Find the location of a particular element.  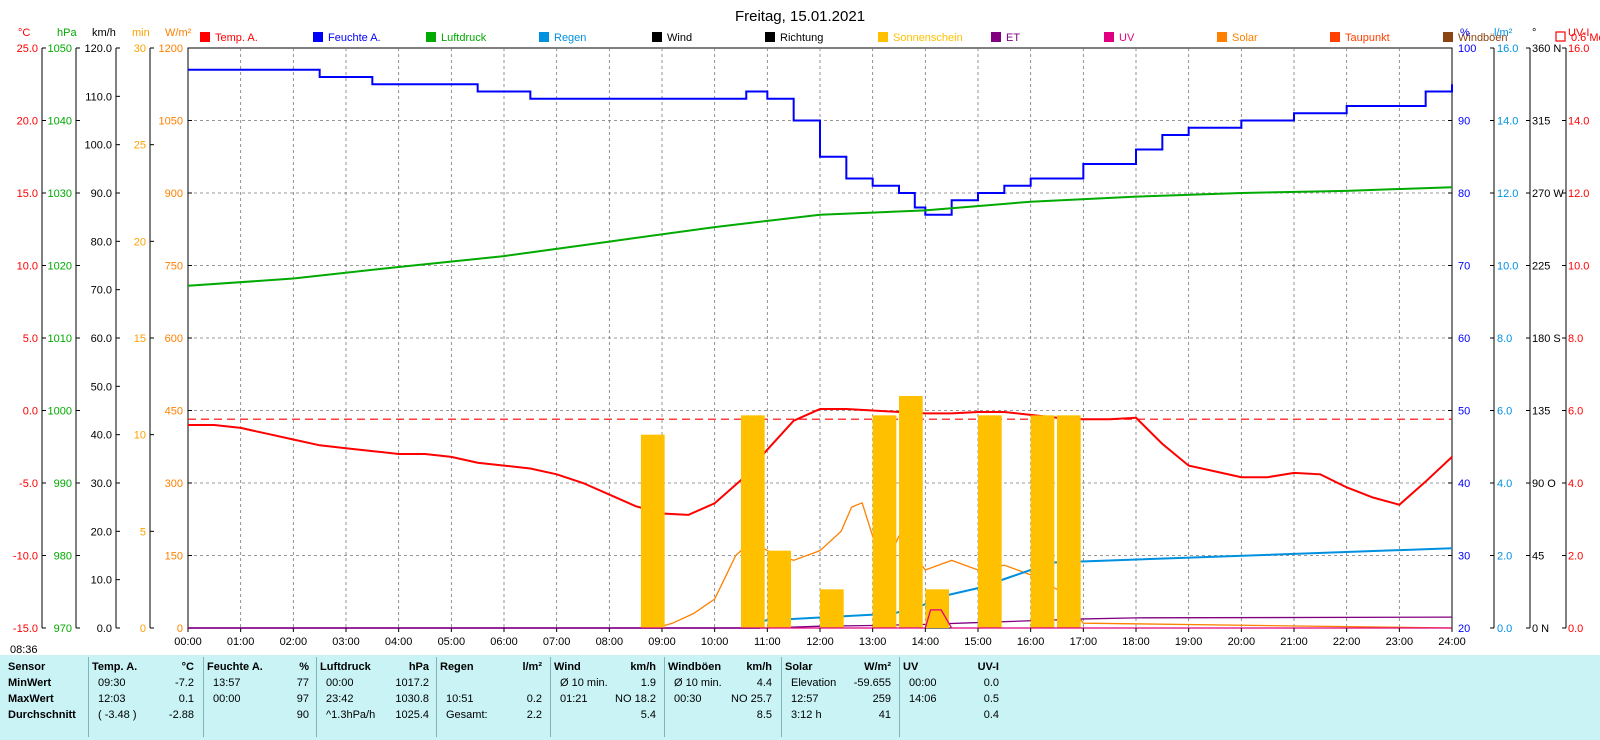

pressure-tick-label: 1000 is located at coordinates (60, 412).